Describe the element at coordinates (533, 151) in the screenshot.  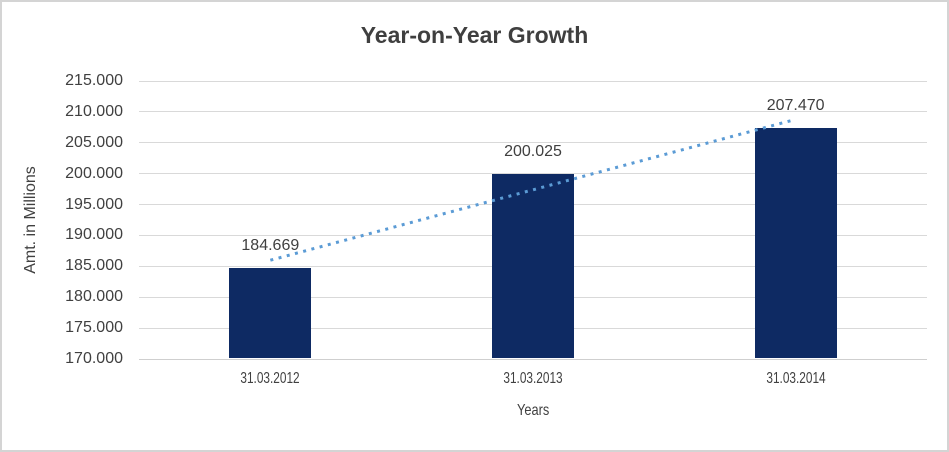
I see `bar-data-label: 200.025` at that location.